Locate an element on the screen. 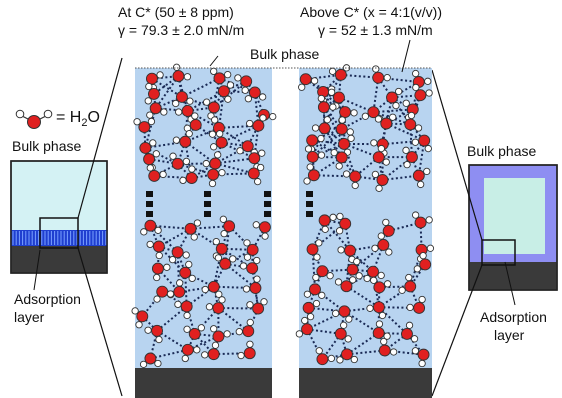 This screenshot has height=398, width=562. left-inset-silica is located at coordinates (59, 259).